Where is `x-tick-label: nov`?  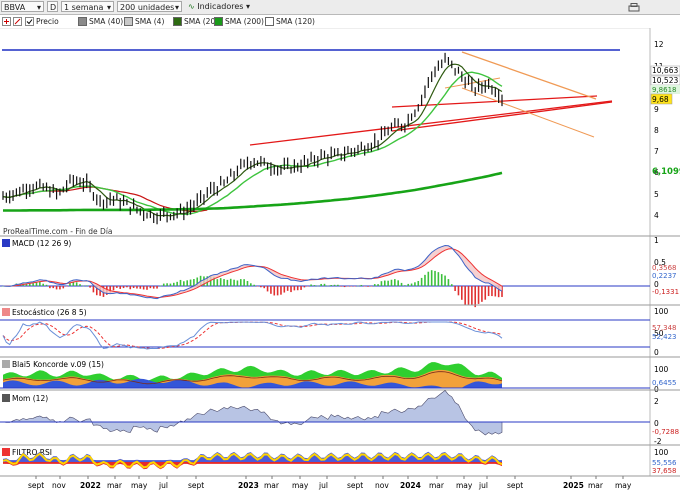
x-tick-label: nov is located at coordinates (382, 485).